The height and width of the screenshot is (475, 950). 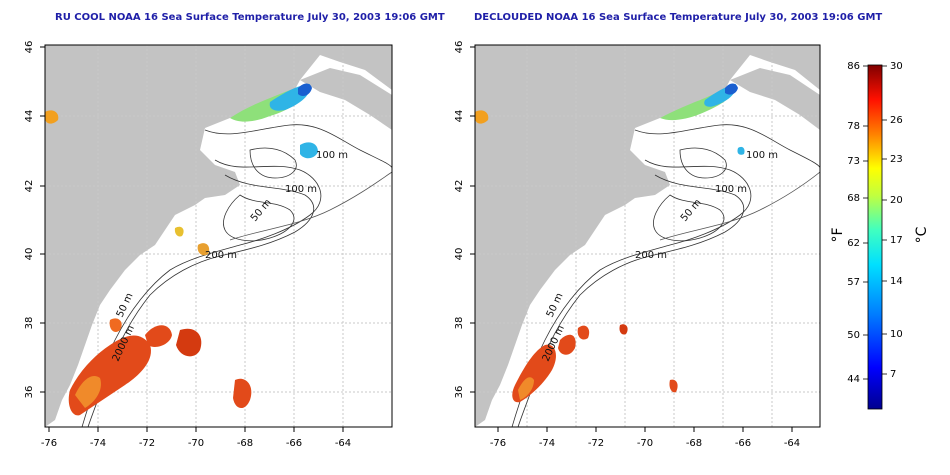 What do you see at coordinates (896, 66) in the screenshot?
I see `colorbar-c-tick: 30` at bounding box center [896, 66].